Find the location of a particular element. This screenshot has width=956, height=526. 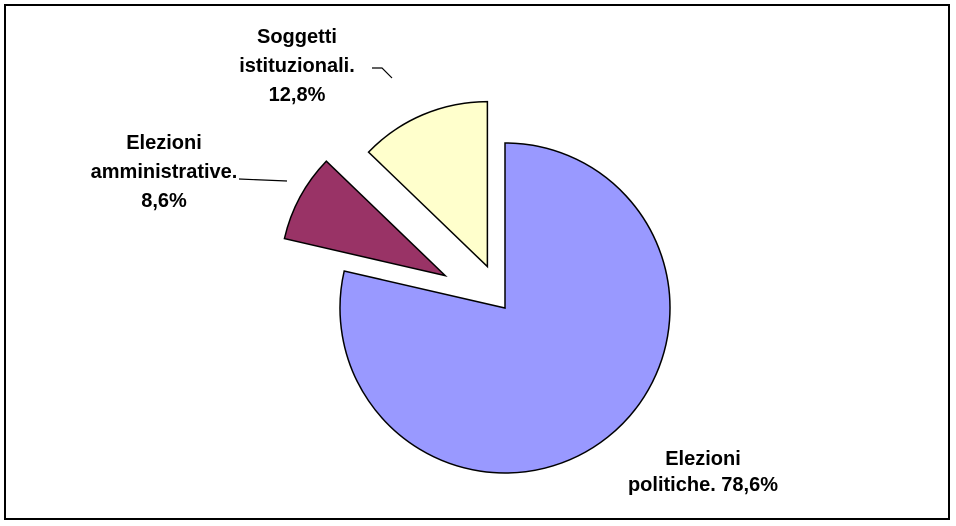

label-soggetti-istituzionali-line: 12,8% is located at coordinates (297, 95).